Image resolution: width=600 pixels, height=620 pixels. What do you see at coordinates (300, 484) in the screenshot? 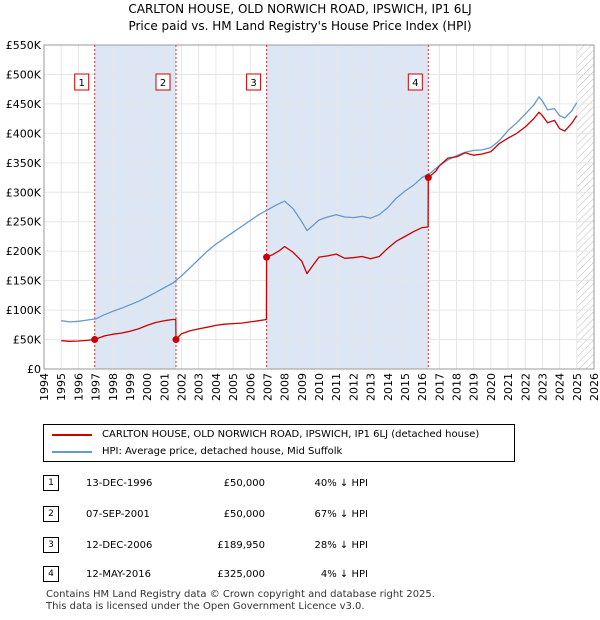
I see `sale-row: 1 13-DEC-1996 £50,000 40% ↓ HPI` at bounding box center [300, 484].